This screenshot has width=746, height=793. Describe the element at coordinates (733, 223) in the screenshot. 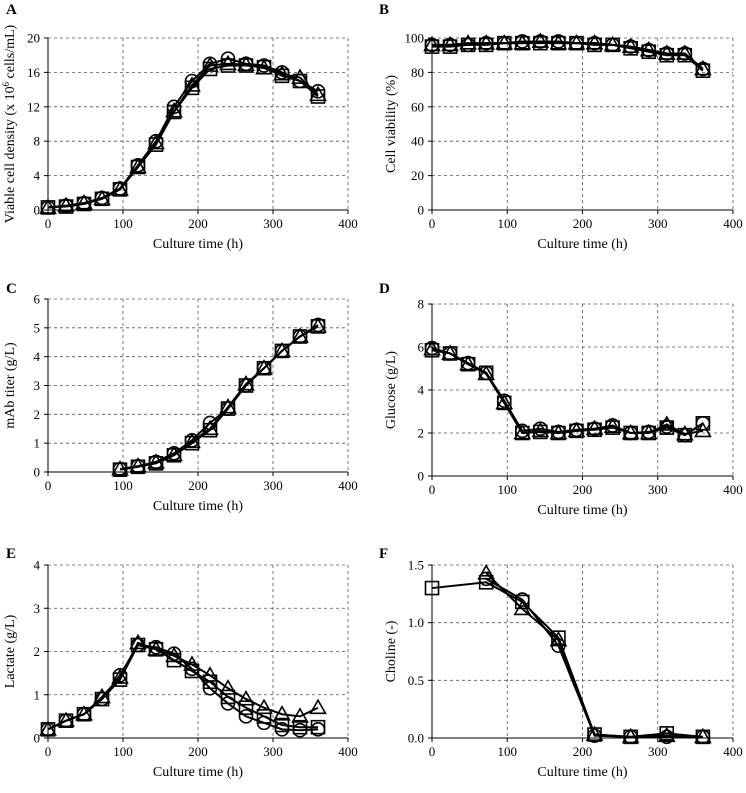

I see `x-tick-label: 400` at that location.